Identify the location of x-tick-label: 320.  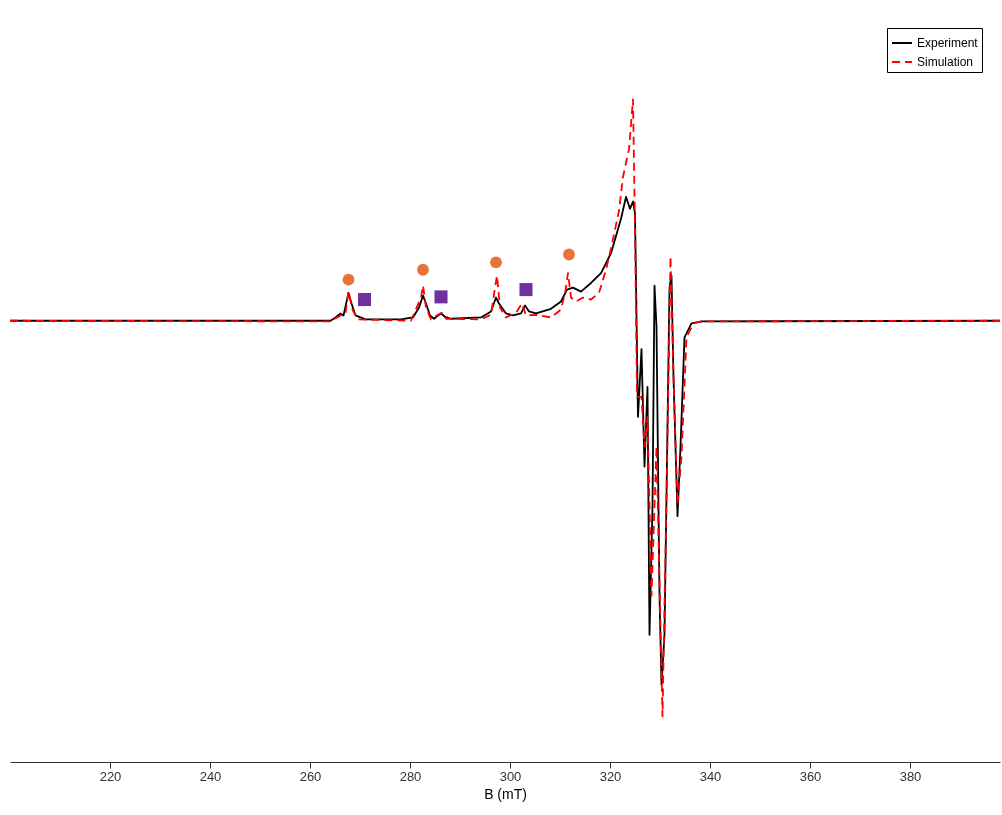
(610, 776).